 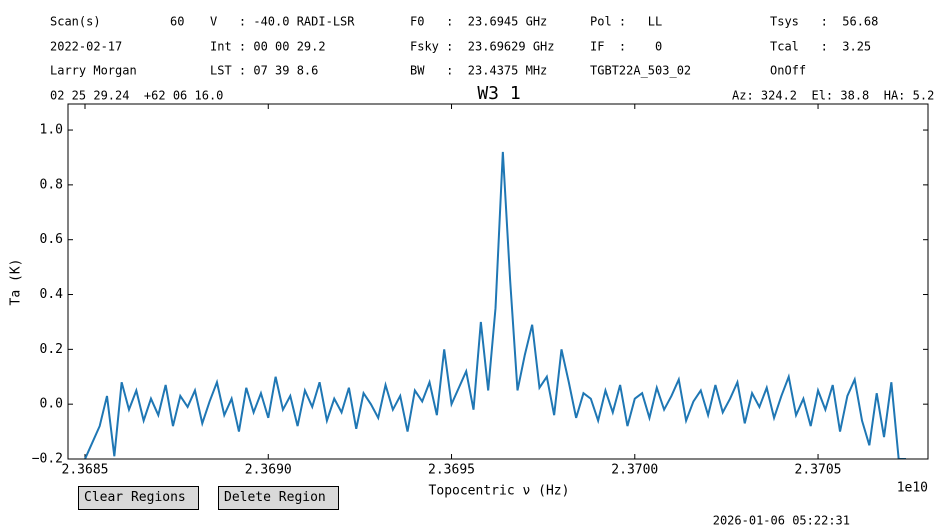 What do you see at coordinates (482, 47) in the screenshot?
I see `header-field: Fsky : 23.69629 GHz` at bounding box center [482, 47].